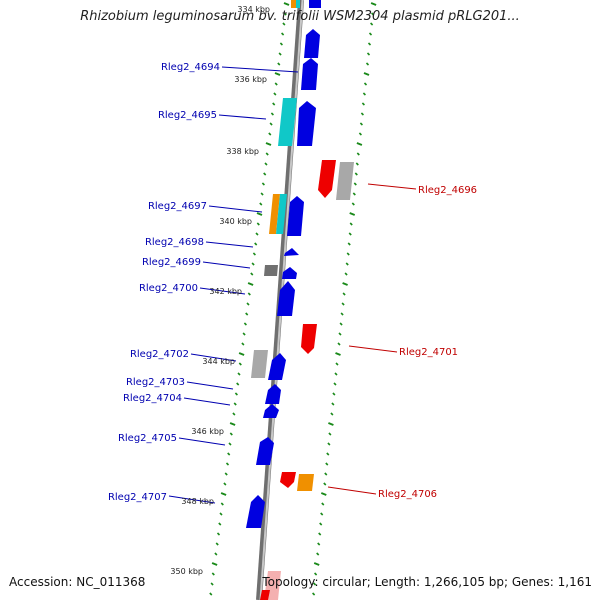  What do you see at coordinates (428, 352) in the screenshot?
I see `gene-label: Rleg2_4701` at bounding box center [428, 352].